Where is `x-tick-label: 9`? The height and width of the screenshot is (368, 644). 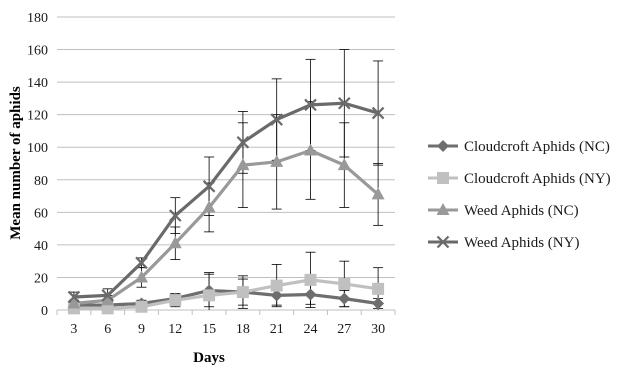 x-tick-label: 9 is located at coordinates (141, 329).